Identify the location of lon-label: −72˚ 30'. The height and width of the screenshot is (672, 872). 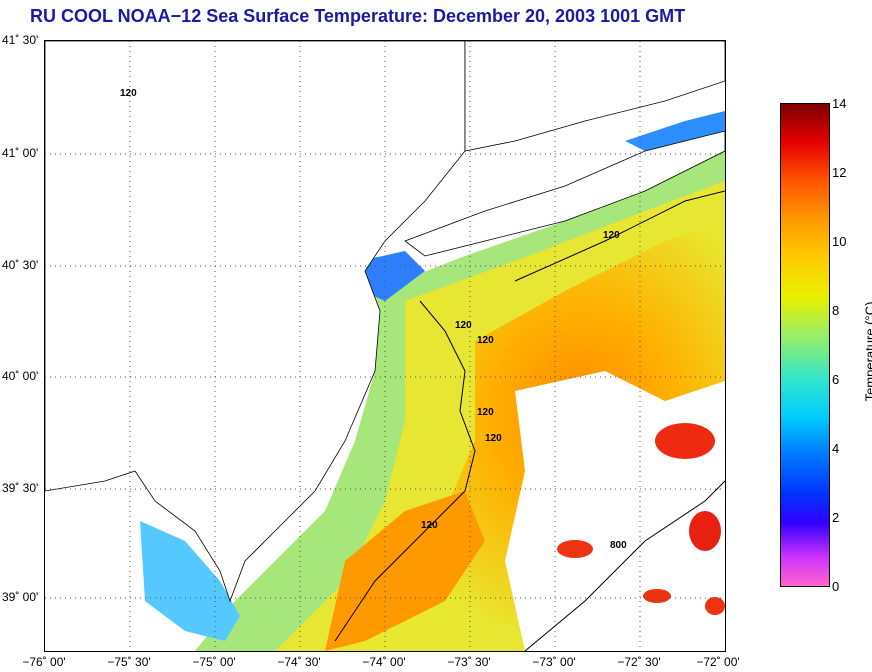
(639, 662).